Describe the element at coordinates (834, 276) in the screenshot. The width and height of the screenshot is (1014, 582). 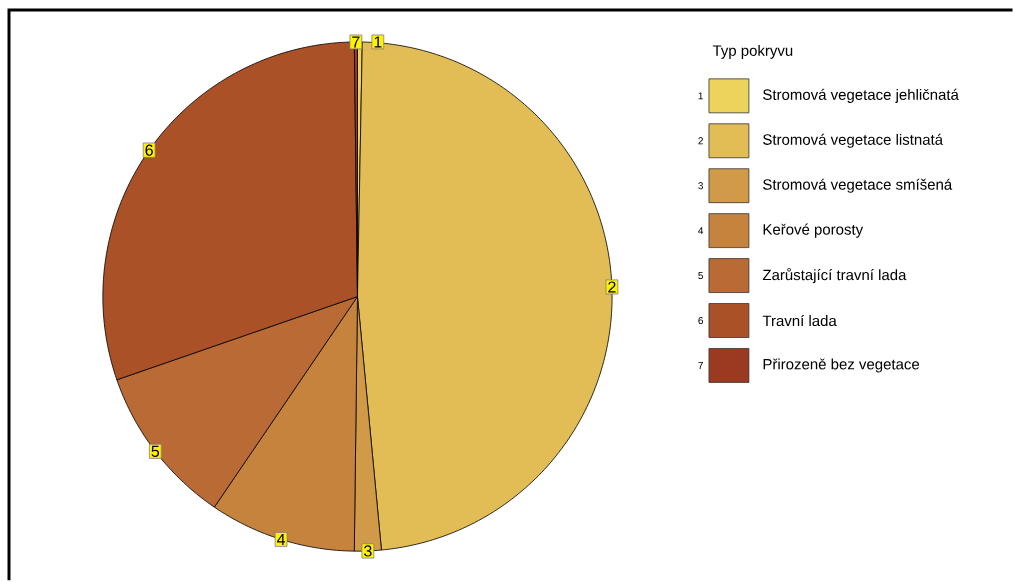
I see `legend-label: Zarůstající travní lada` at that location.